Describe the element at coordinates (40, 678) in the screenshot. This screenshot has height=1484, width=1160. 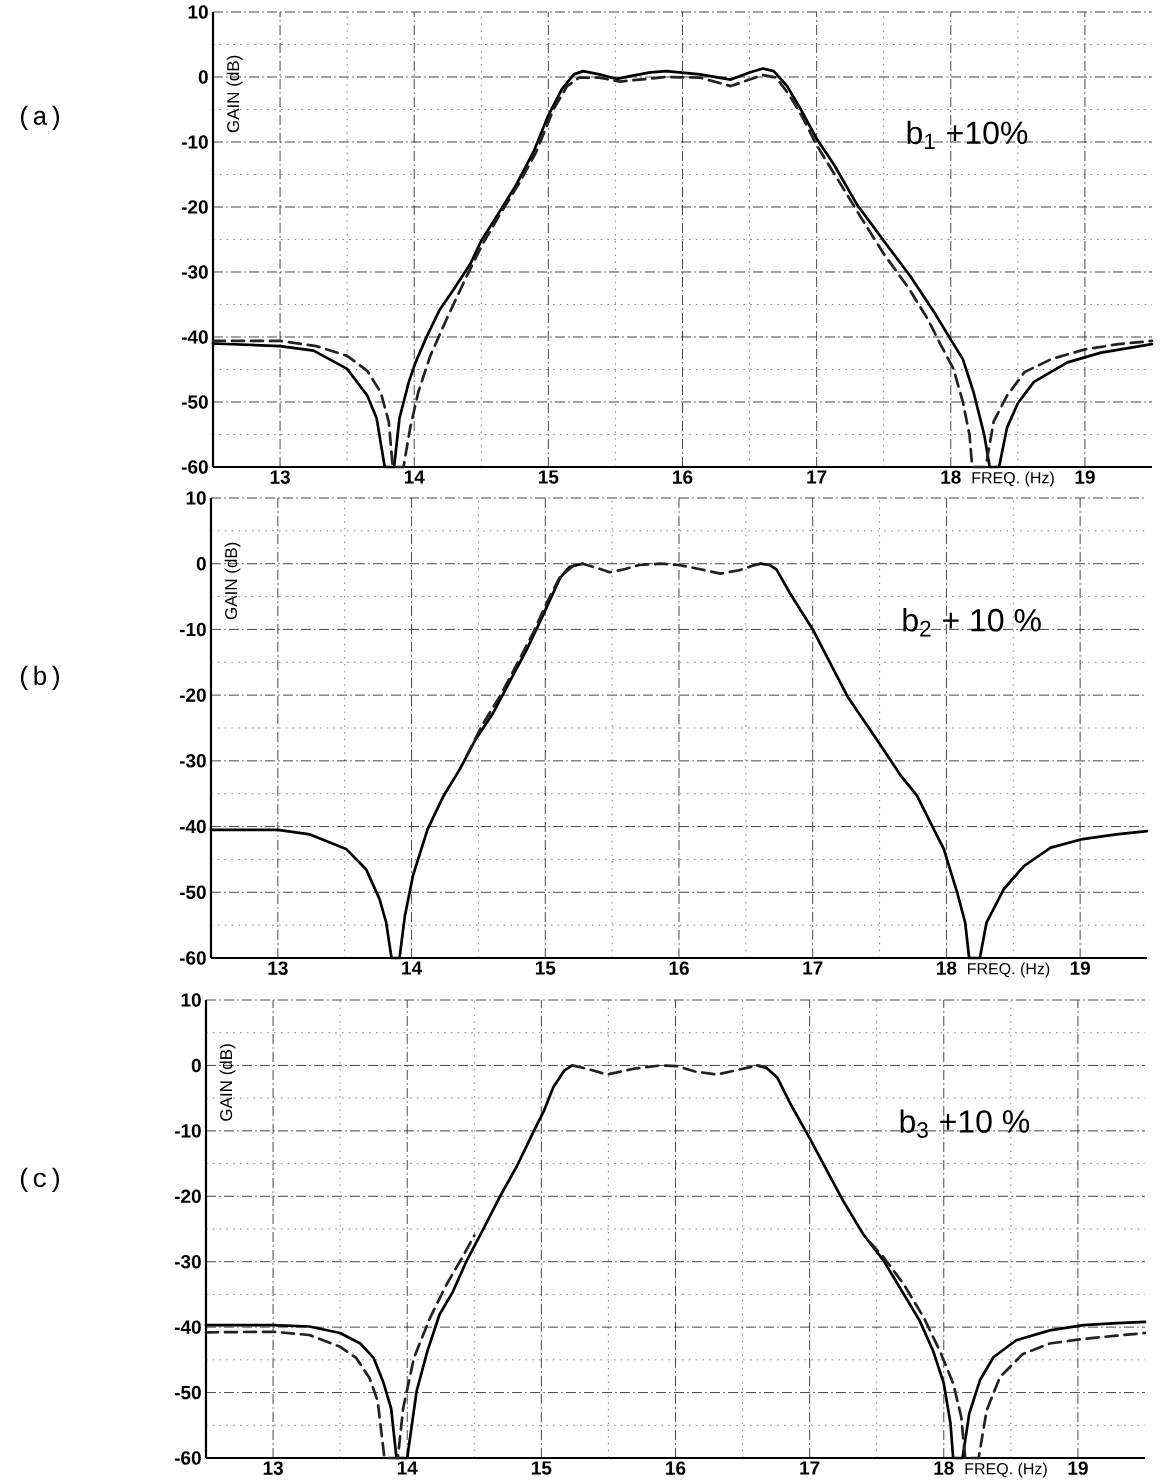
I see `text: (b)` at that location.